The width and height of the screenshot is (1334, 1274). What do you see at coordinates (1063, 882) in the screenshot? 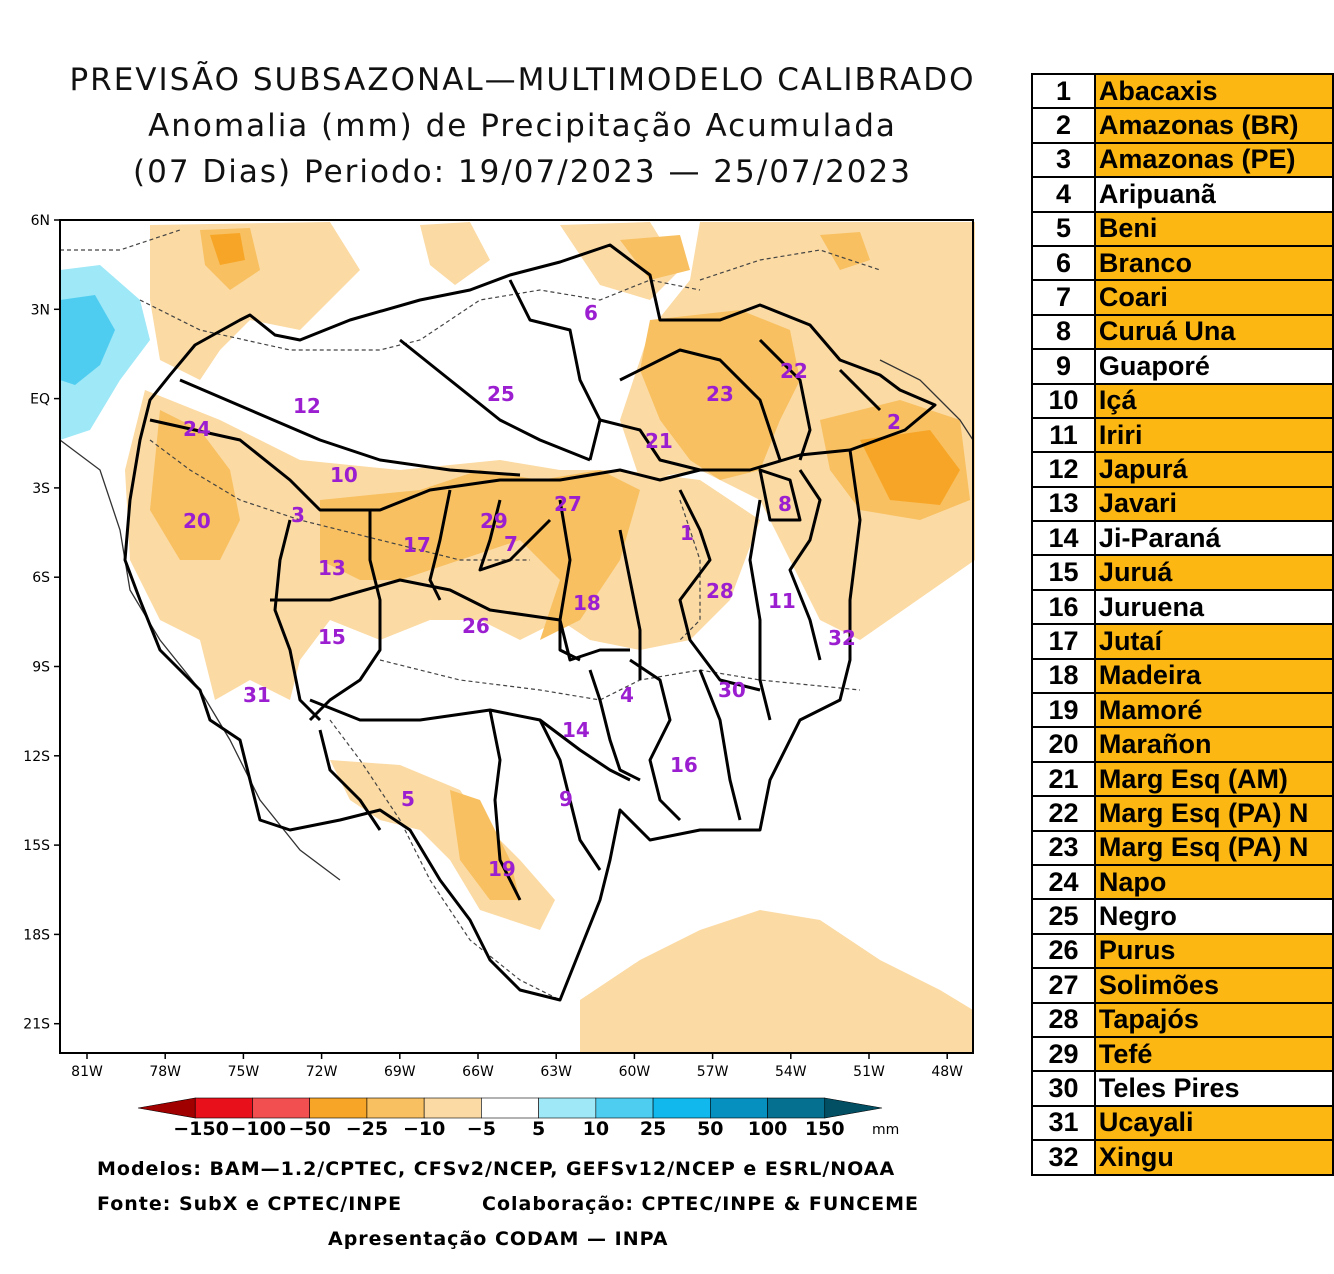
I see `basin-number: 24` at bounding box center [1063, 882].